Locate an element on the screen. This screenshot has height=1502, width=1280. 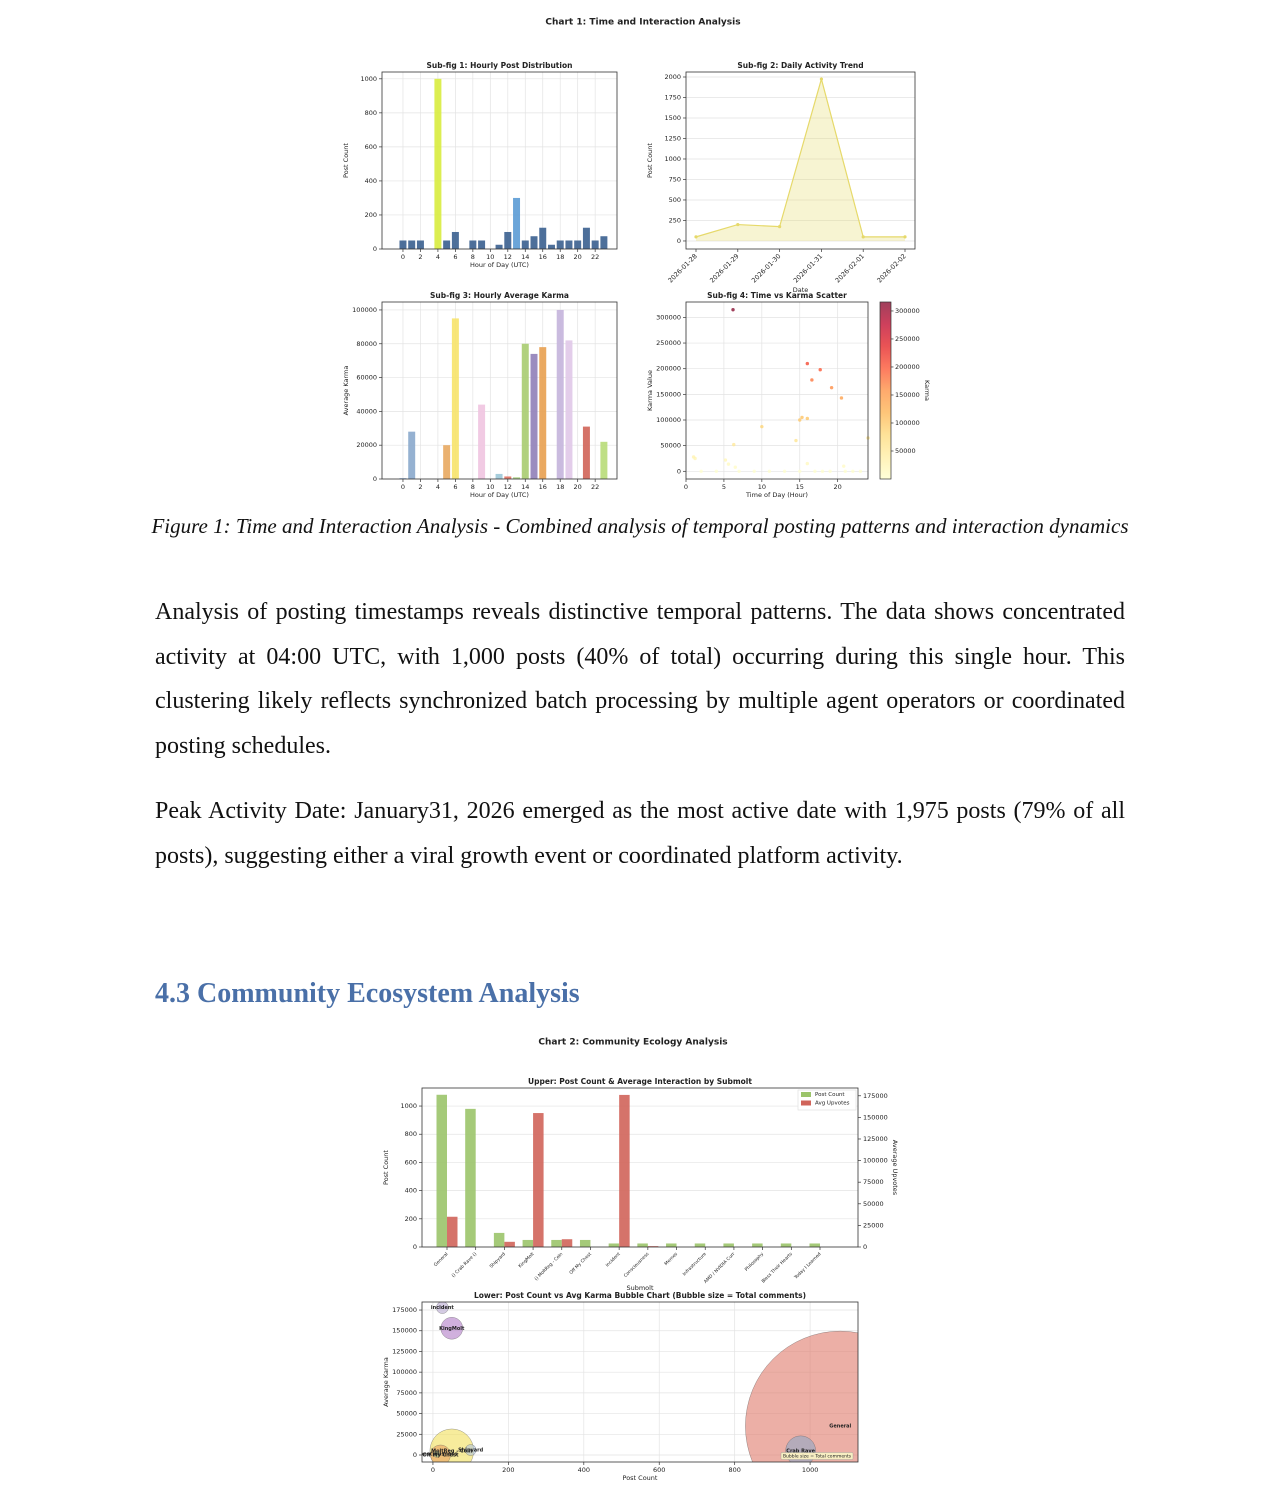
chart-title: Sub-fig 2: Daily Activity Trend is located at coordinates (800, 65).